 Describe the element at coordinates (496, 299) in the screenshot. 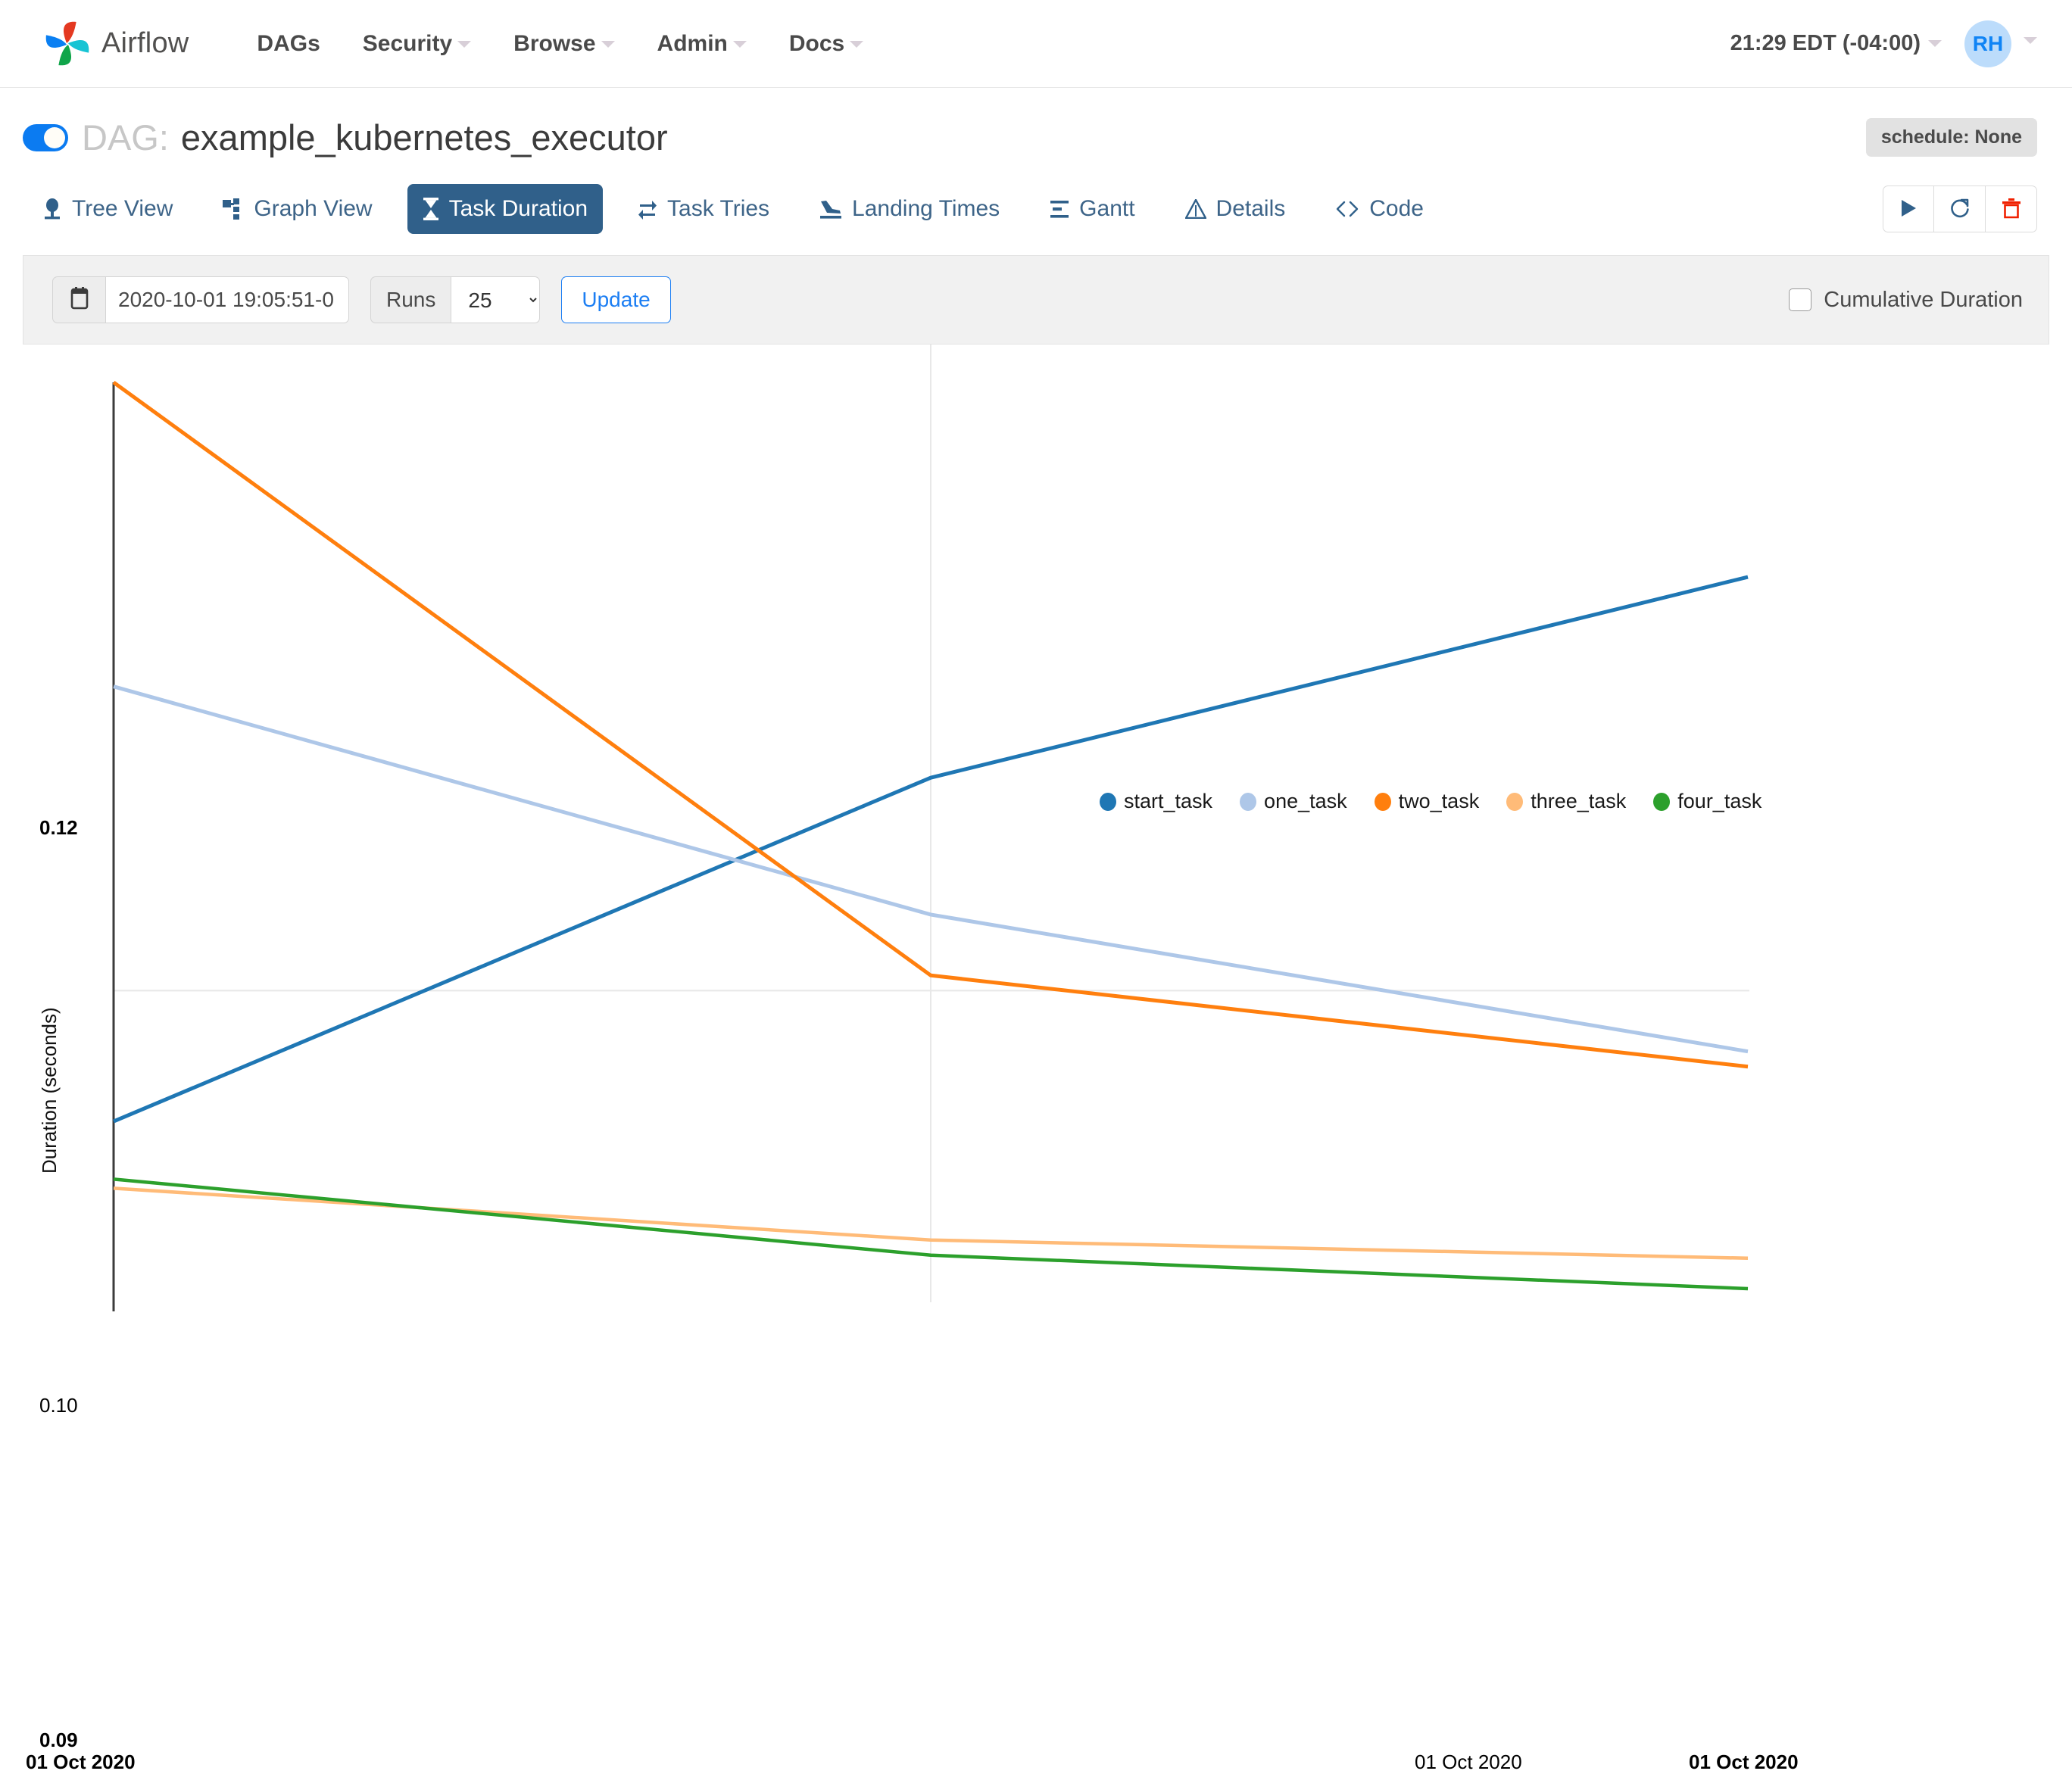

I see `runs-select: 25` at that location.